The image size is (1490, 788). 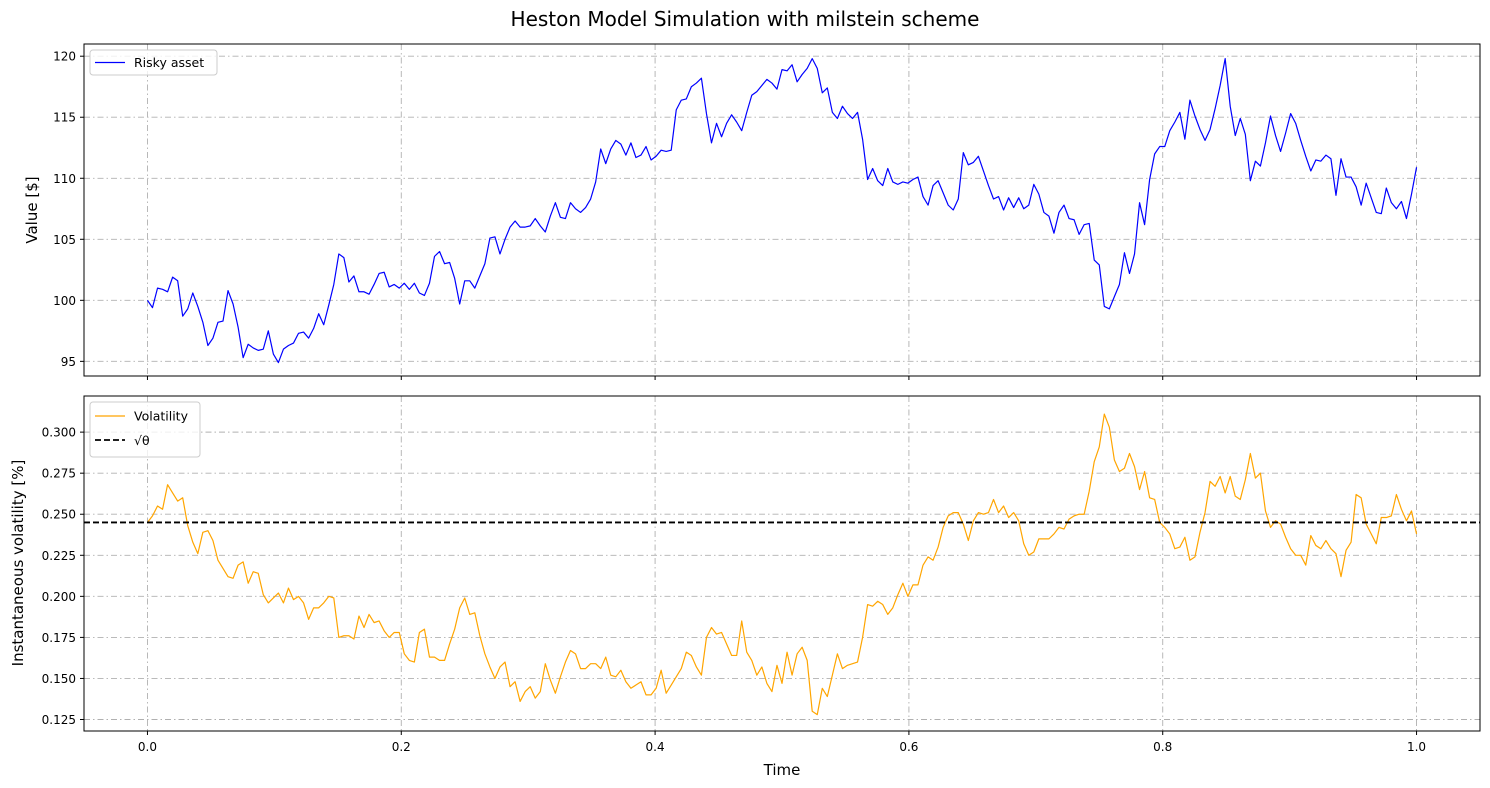 What do you see at coordinates (59, 556) in the screenshot?
I see `bottom-ytick-label: 0.225` at bounding box center [59, 556].